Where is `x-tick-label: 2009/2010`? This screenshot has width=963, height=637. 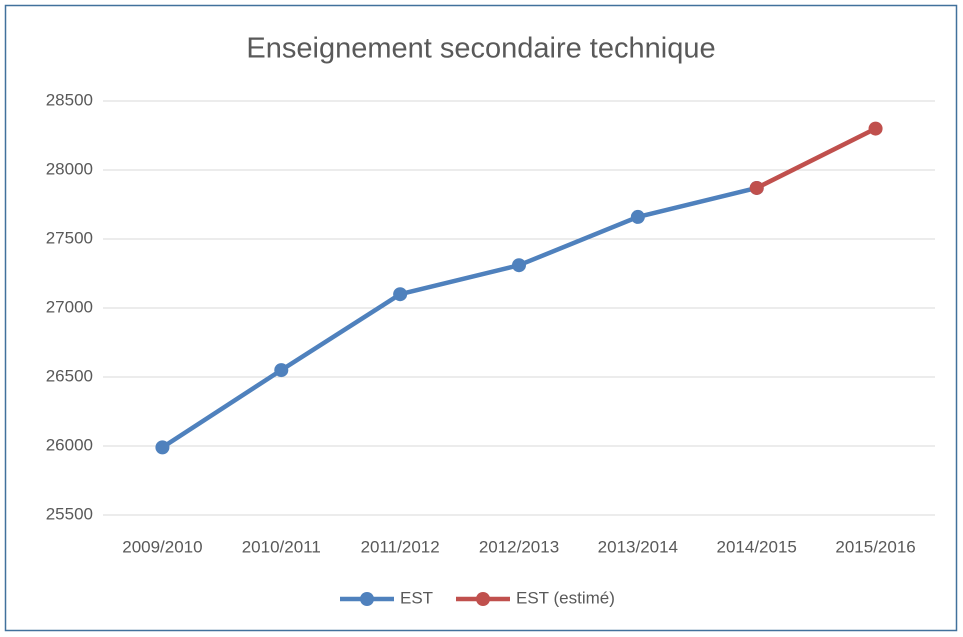 x-tick-label: 2009/2010 is located at coordinates (162, 546).